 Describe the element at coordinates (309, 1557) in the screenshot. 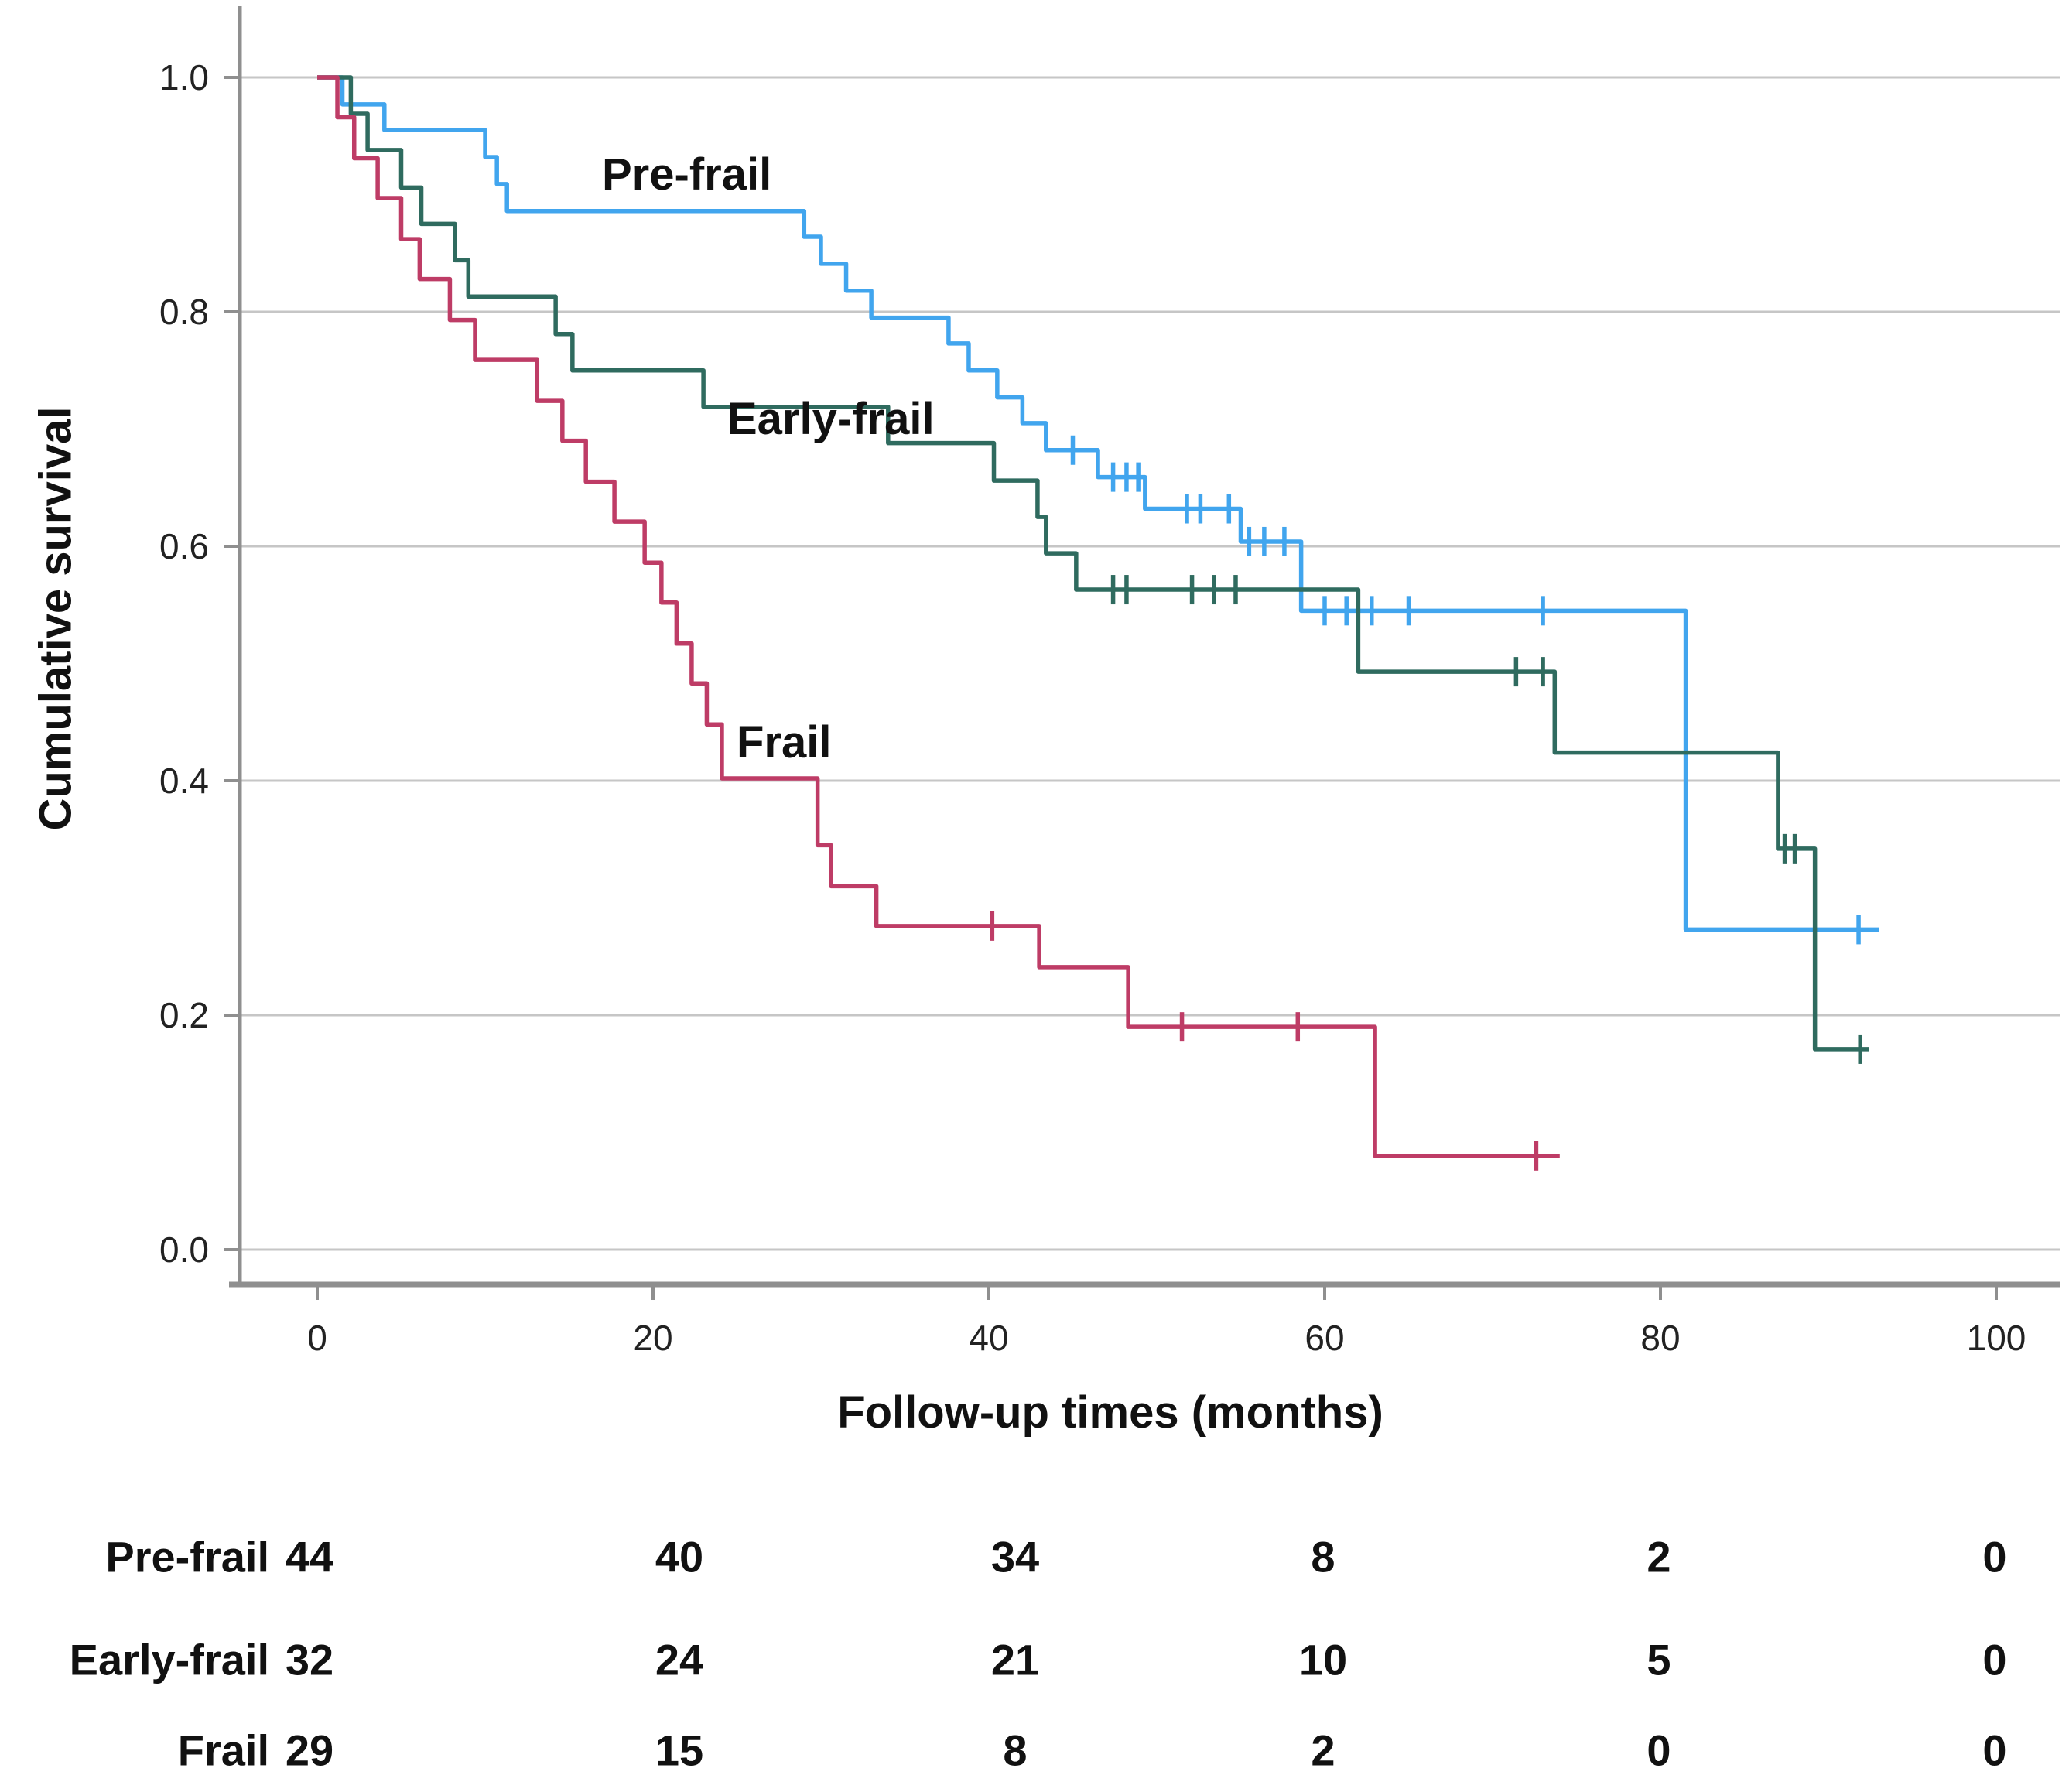

I see `risk-count-cell: 44` at that location.